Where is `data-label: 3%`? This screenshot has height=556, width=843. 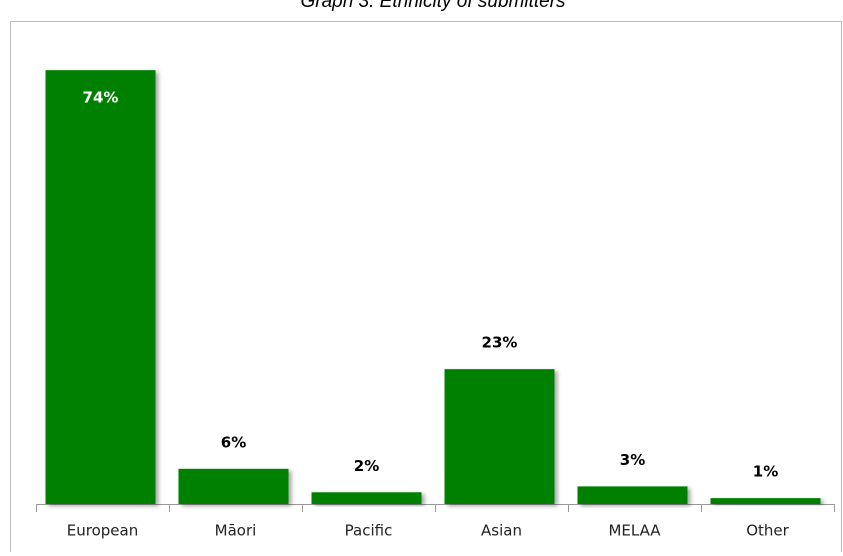 data-label: 3% is located at coordinates (632, 460).